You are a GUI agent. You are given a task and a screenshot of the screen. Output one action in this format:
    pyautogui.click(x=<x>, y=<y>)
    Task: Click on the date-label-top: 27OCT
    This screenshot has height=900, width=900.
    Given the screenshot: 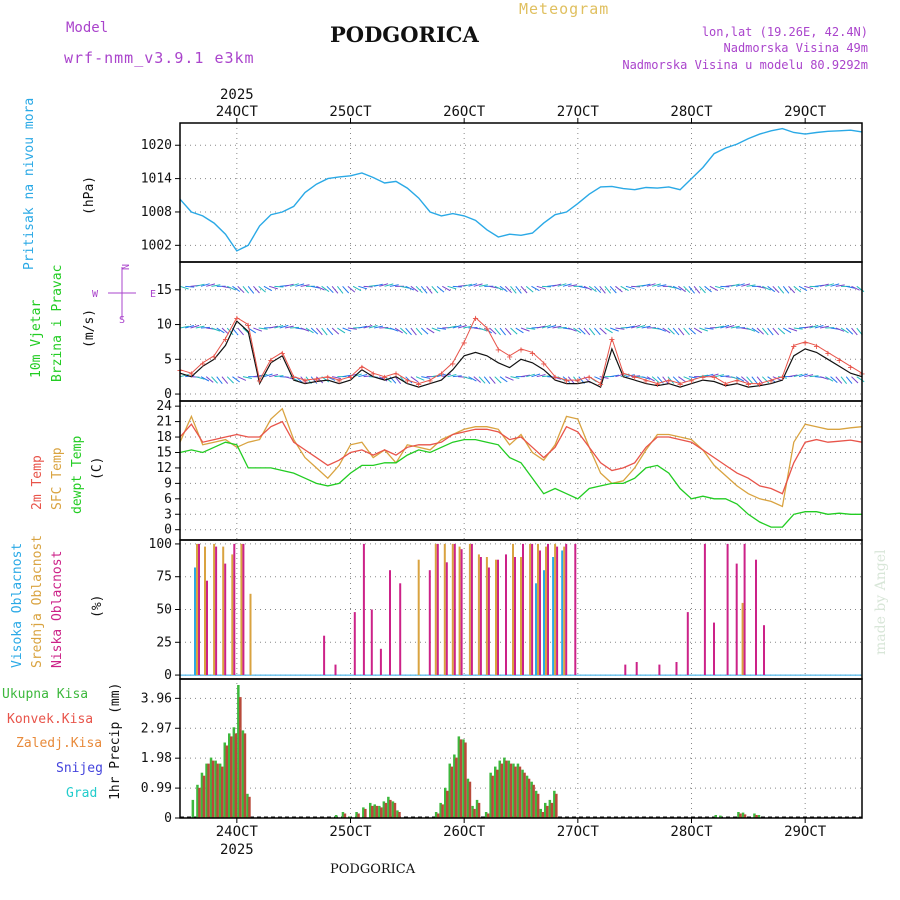 What is the action you would take?
    pyautogui.click(x=578, y=112)
    